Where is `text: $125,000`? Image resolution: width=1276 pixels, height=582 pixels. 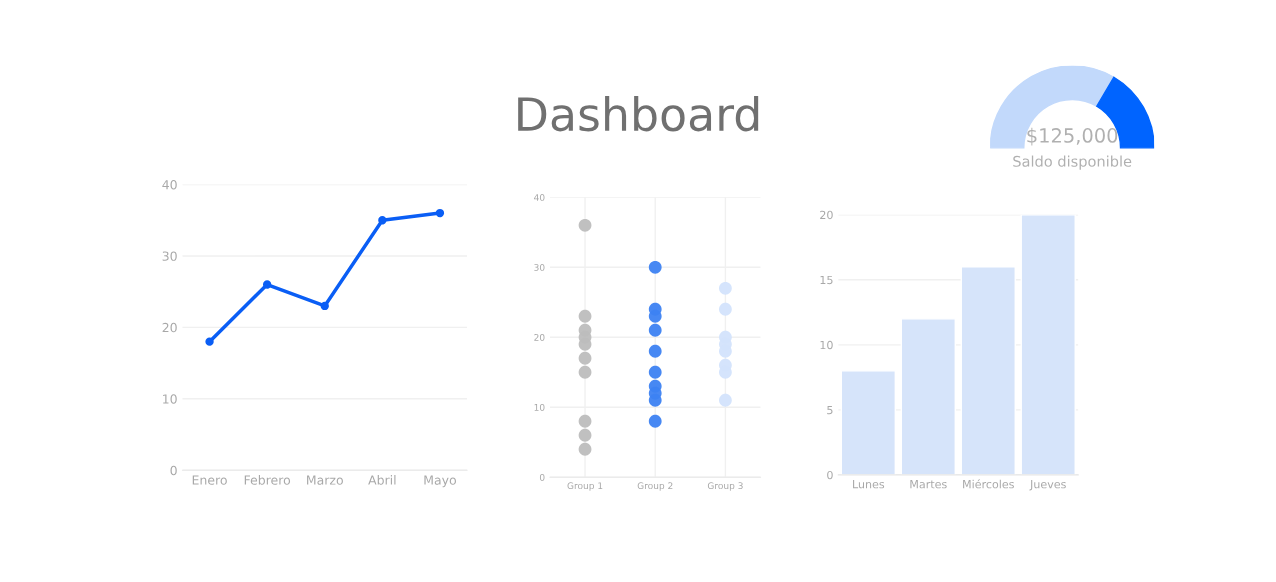 text: $125,000 is located at coordinates (1072, 136).